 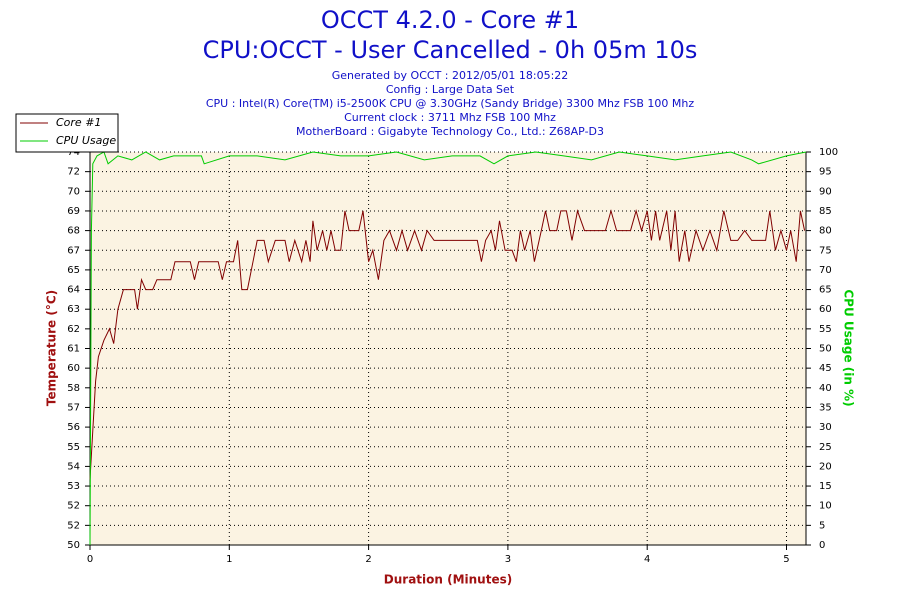 What do you see at coordinates (825, 447) in the screenshot?
I see `y2-tick-label: 25` at bounding box center [825, 447].